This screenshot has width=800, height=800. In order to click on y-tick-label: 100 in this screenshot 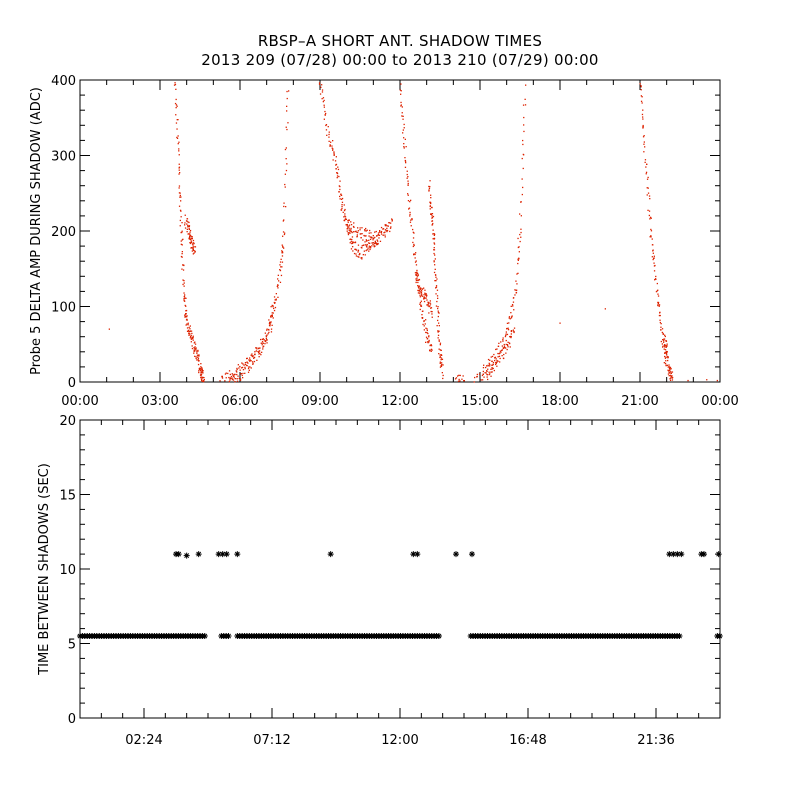, I will do `click(63, 308)`.